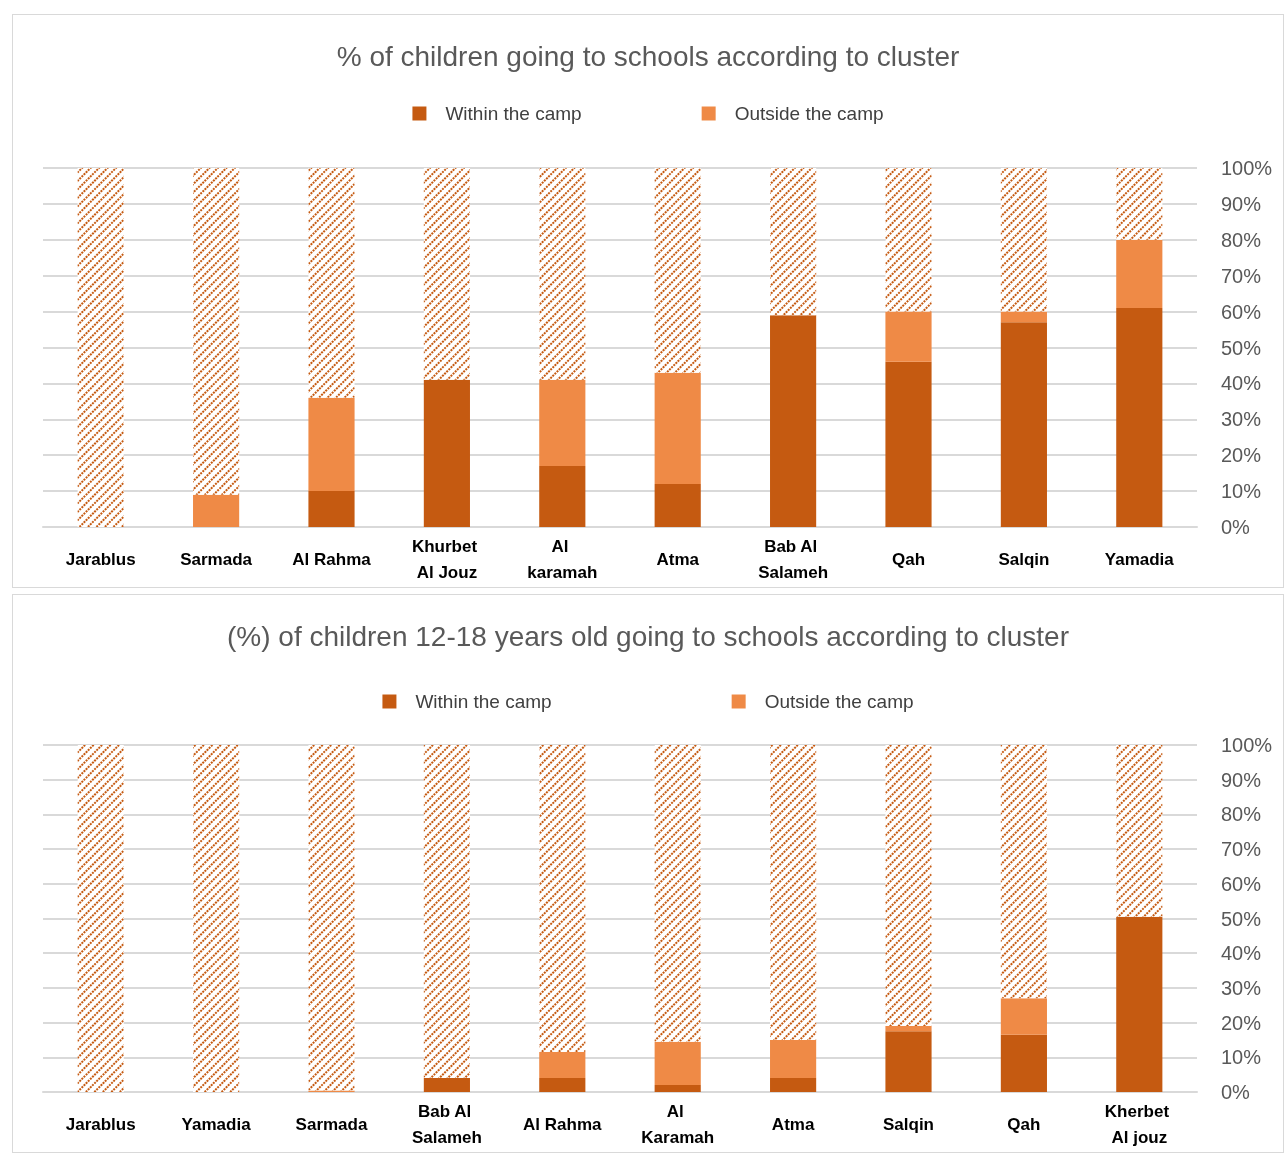  I want to click on x-tick-label: Khurbet Al Jouz, so click(446, 559).